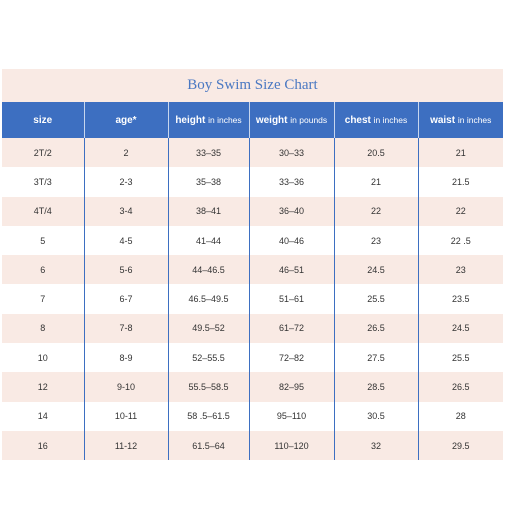 This screenshot has width=506, height=506. What do you see at coordinates (43, 211) in the screenshot?
I see `cell-size: 4T/4` at bounding box center [43, 211].